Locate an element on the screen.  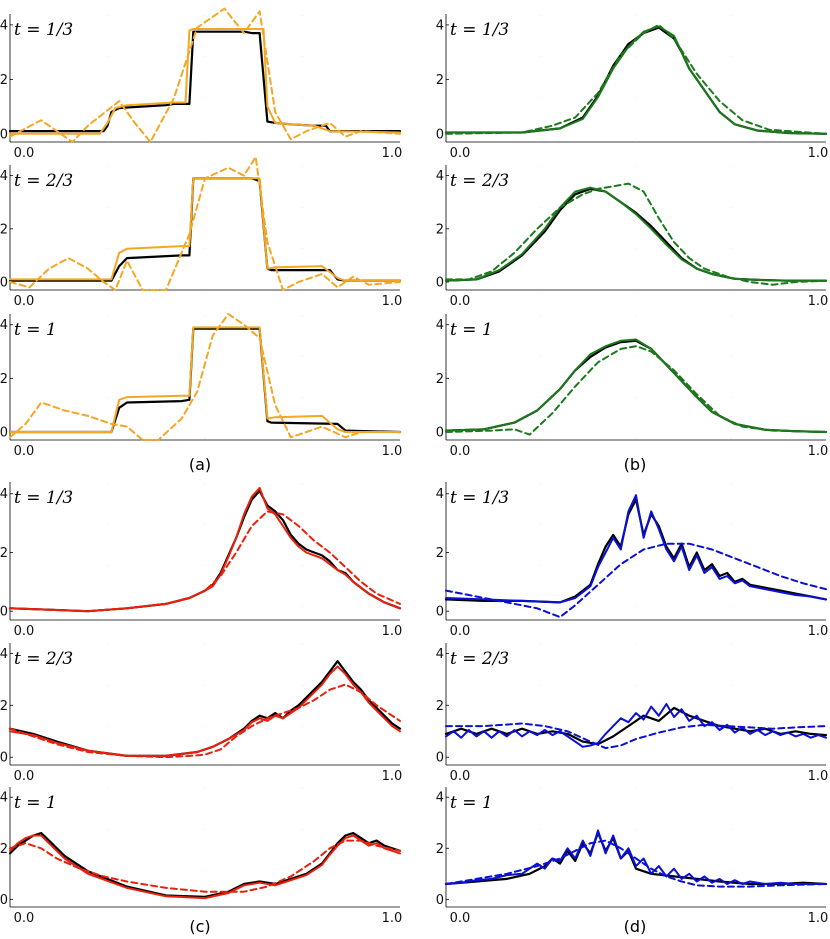
panel-b-1: 0 2 4 0.0 1.0 t = 1/3 is located at coordinates (632, 87).